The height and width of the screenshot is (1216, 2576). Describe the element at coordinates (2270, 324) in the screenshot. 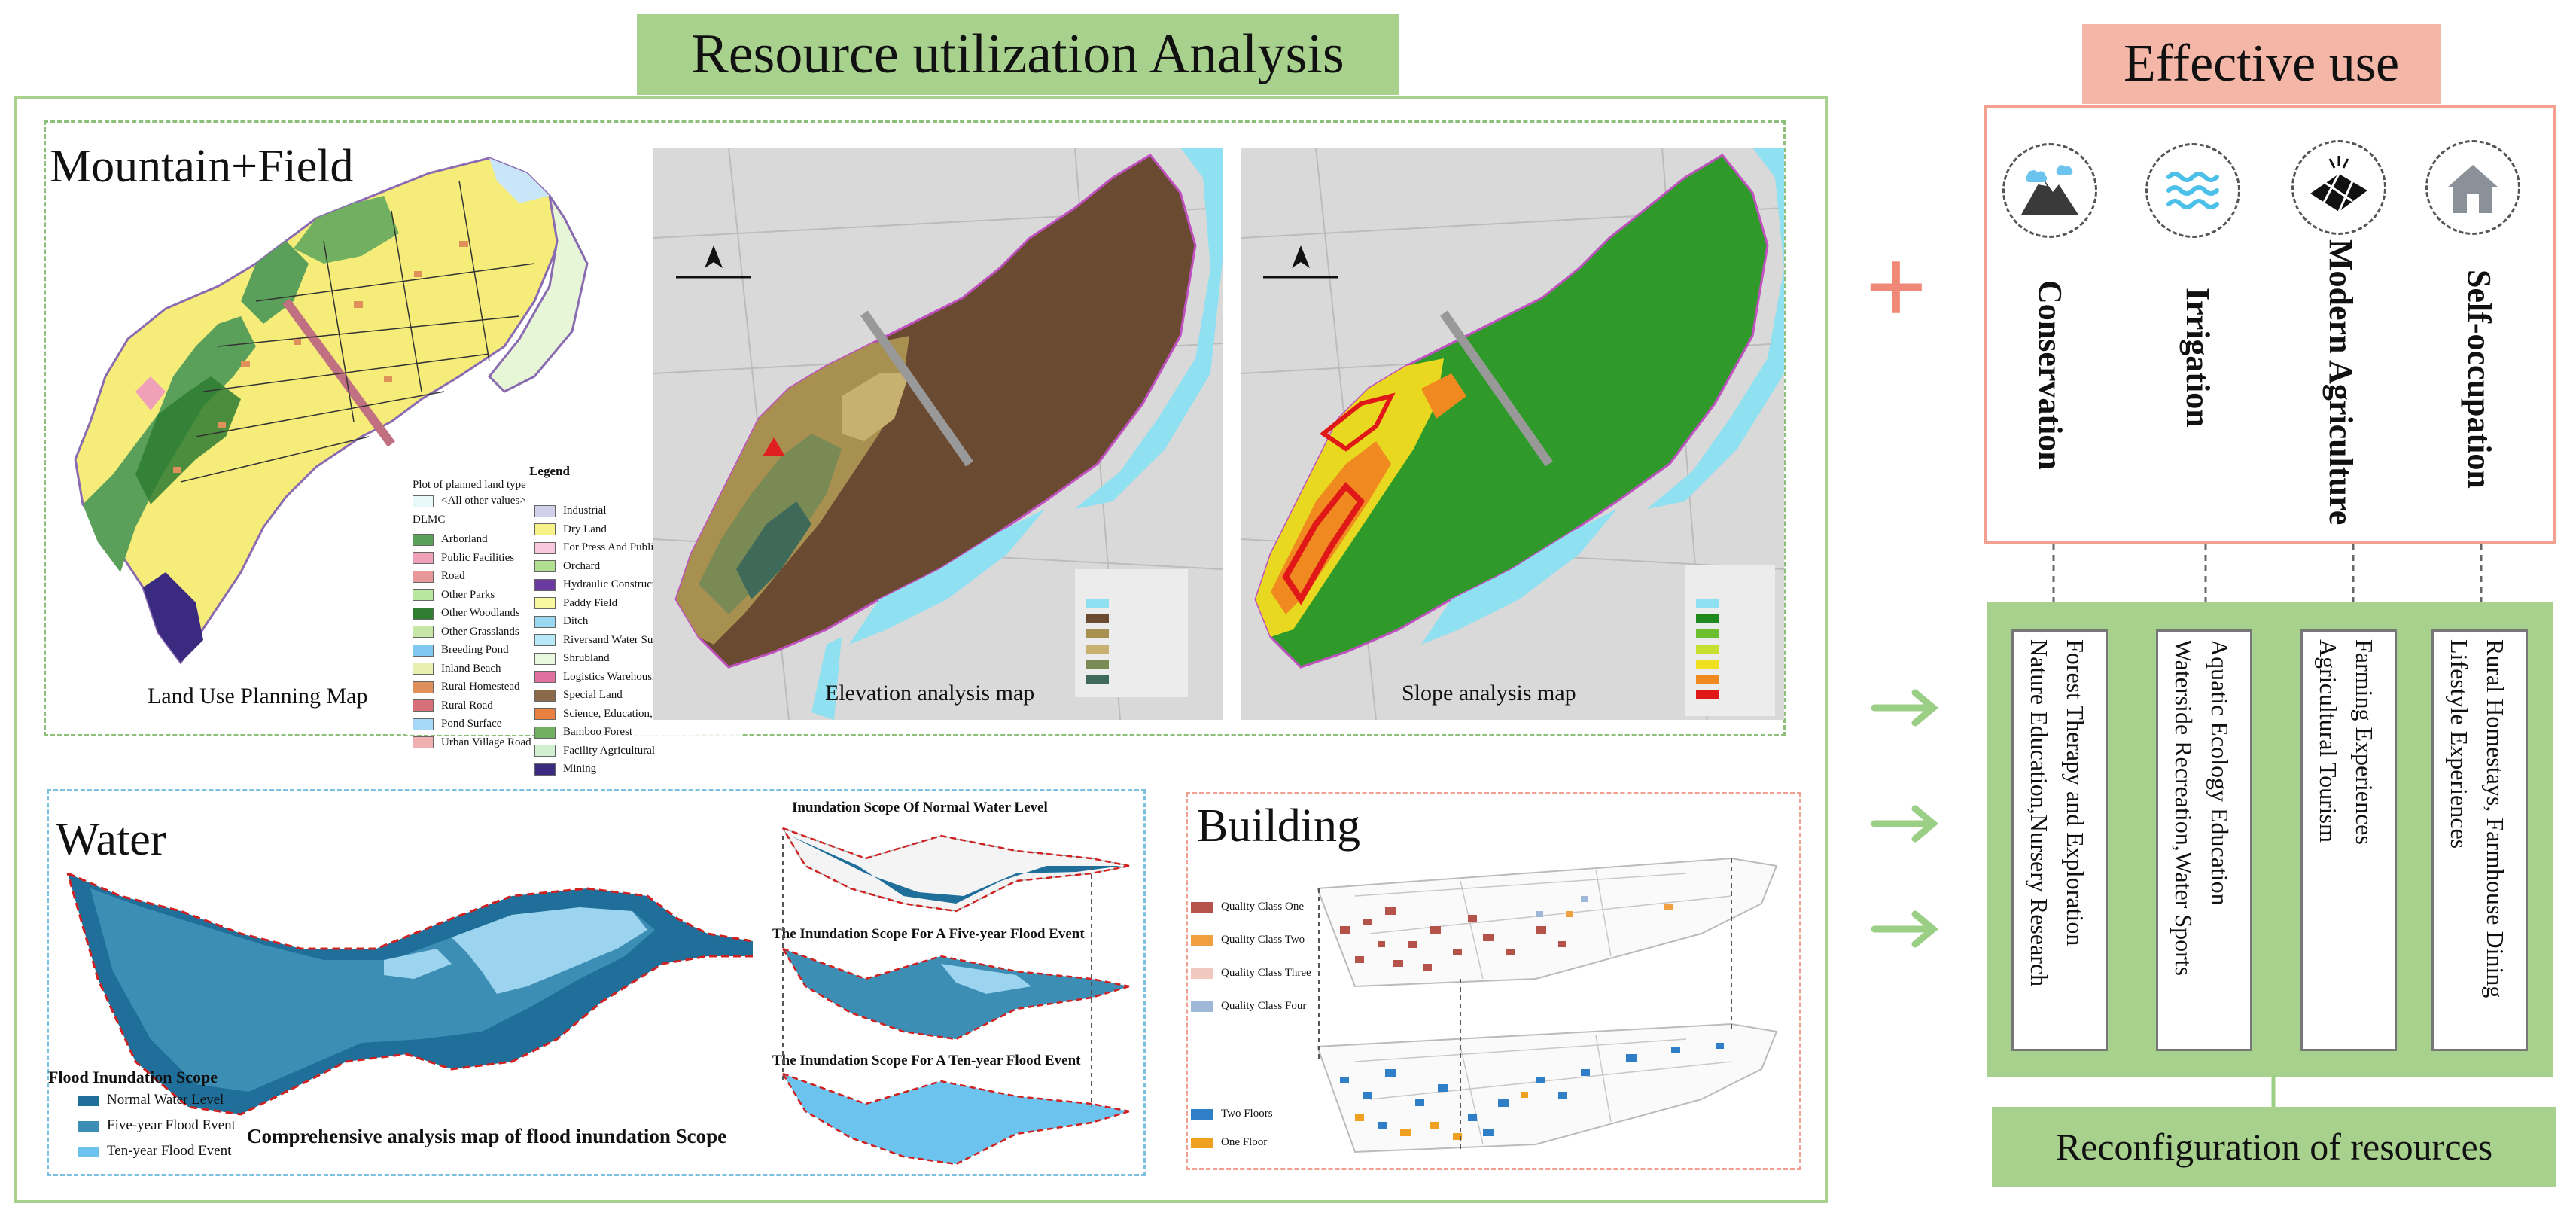

I see `effective-use-panel` at that location.